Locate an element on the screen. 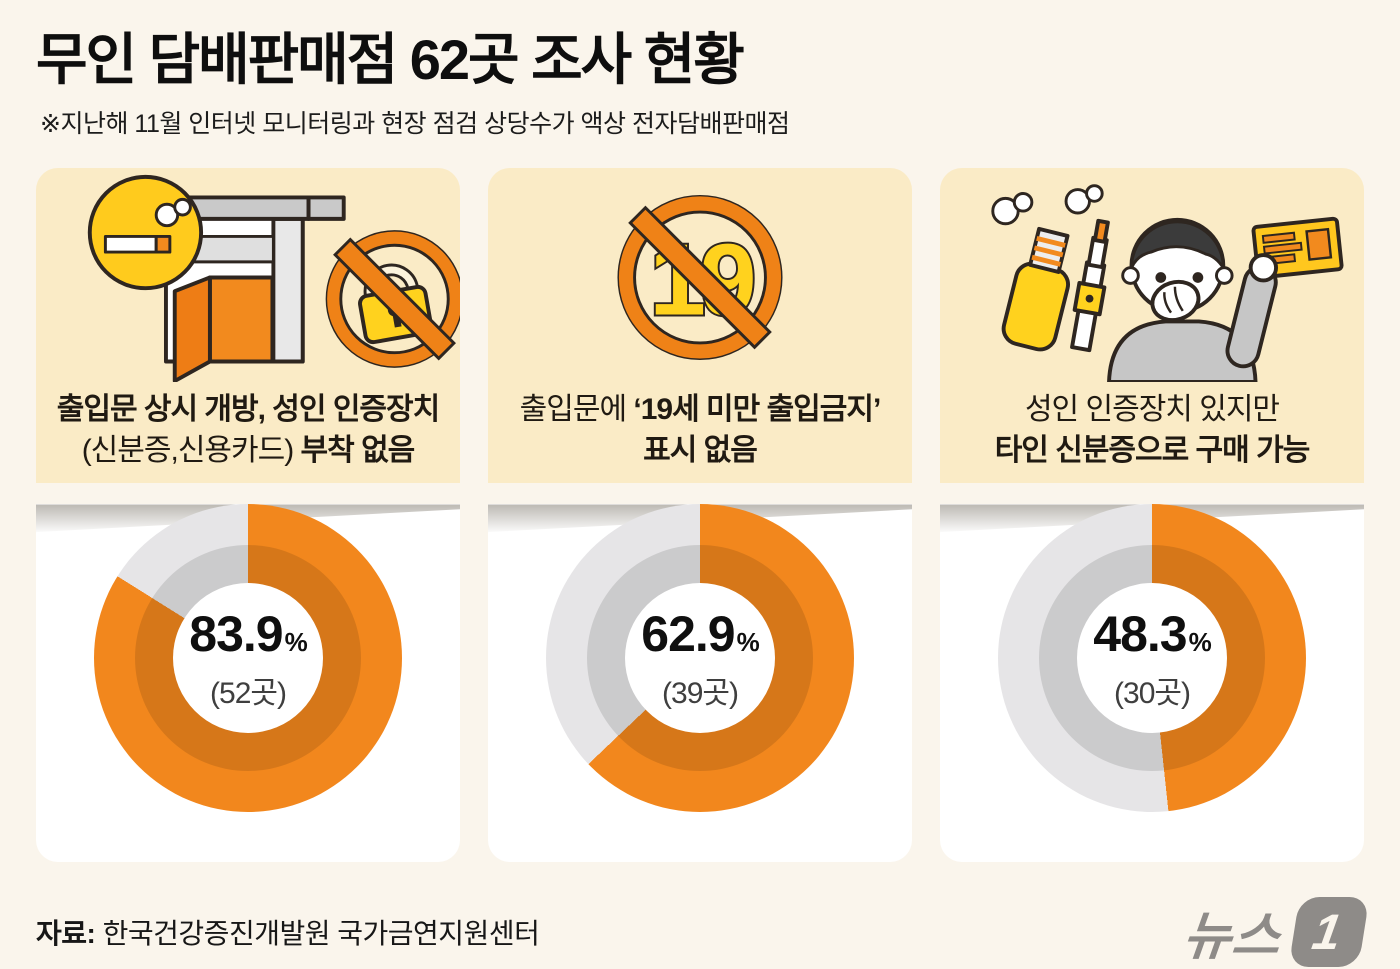  source-text: 한국건강증진개발원 국가금연지원센터 is located at coordinates (317, 933).